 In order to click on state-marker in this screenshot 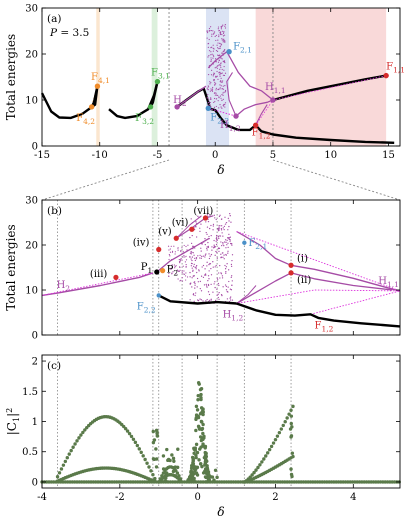, I will do `click(157, 272)`.